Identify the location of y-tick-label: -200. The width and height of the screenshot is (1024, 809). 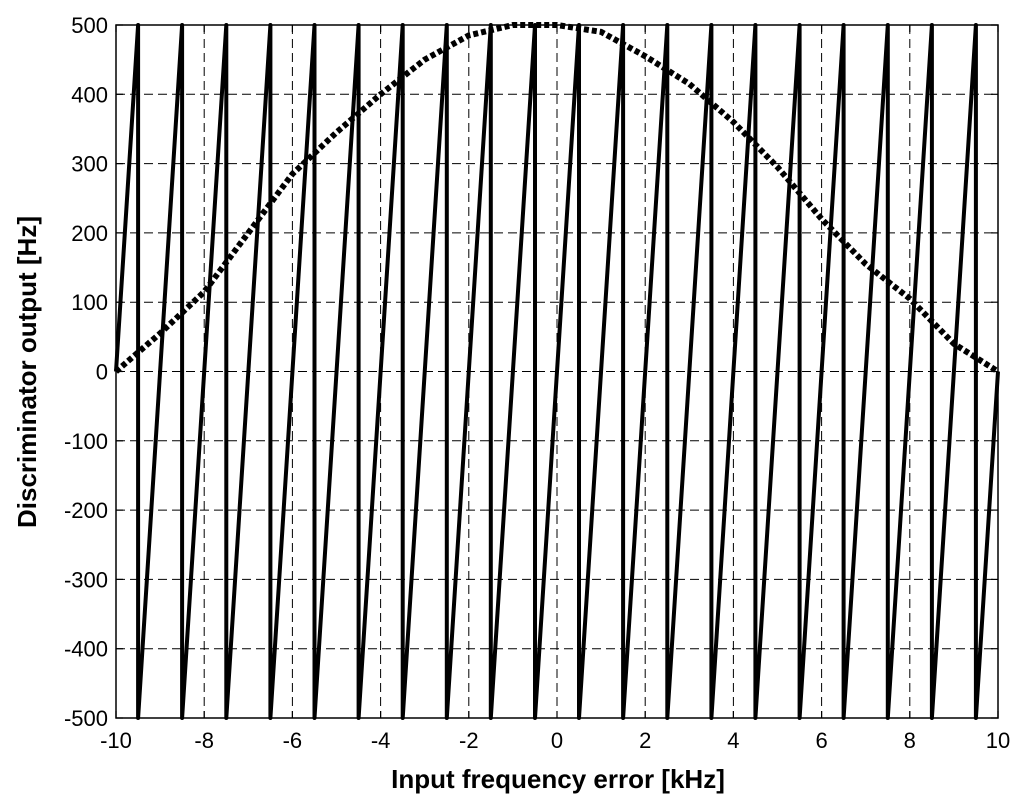
(86, 510).